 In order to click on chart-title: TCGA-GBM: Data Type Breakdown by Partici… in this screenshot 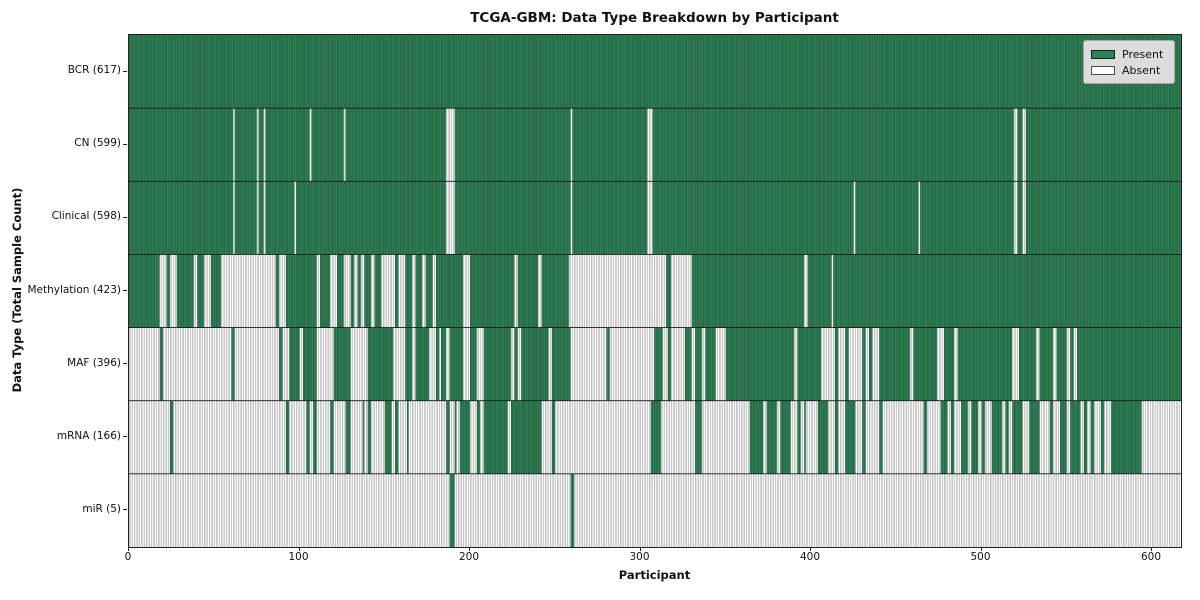, I will do `click(654, 18)`.